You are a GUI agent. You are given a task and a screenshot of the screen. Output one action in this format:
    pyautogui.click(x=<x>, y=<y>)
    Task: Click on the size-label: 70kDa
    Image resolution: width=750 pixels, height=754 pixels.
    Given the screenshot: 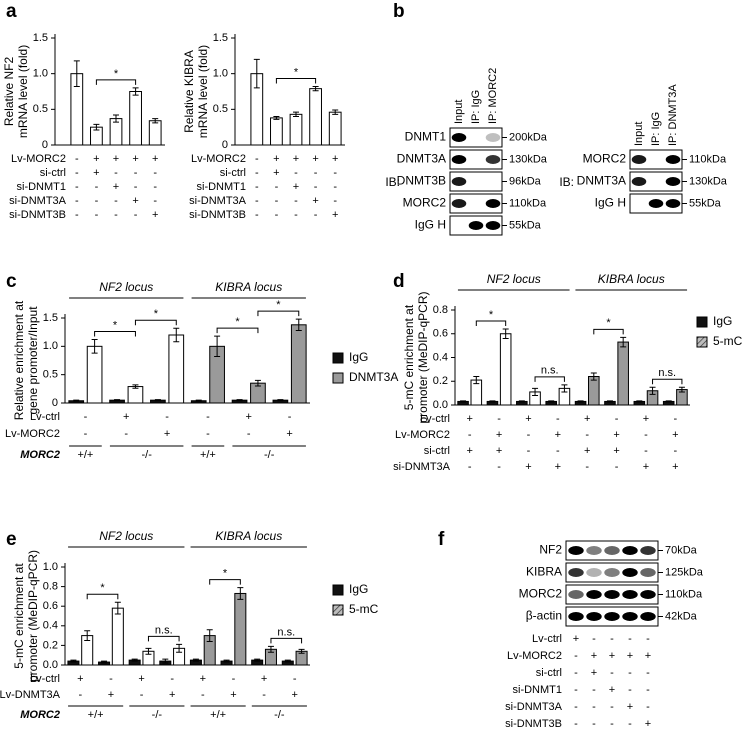 What is the action you would take?
    pyautogui.click(x=681, y=550)
    